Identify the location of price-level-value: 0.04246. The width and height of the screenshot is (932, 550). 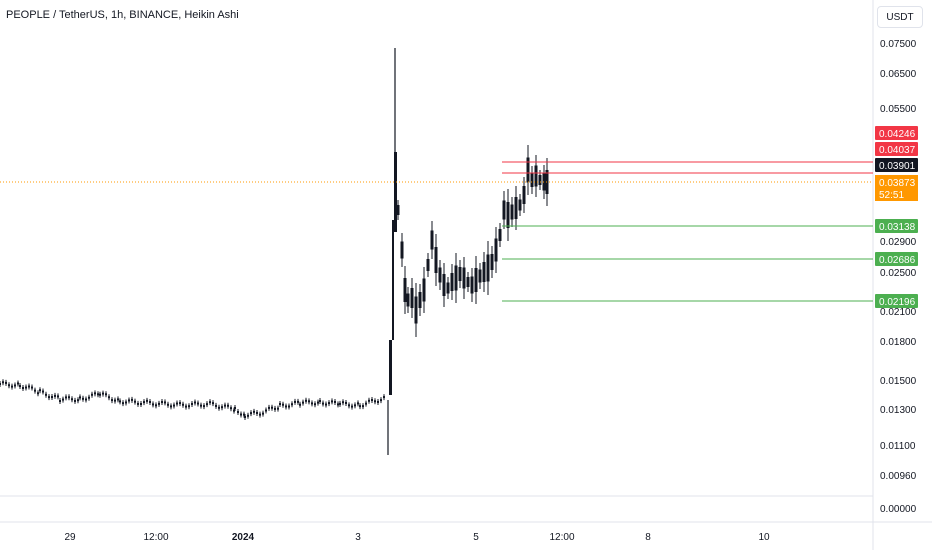
(897, 134).